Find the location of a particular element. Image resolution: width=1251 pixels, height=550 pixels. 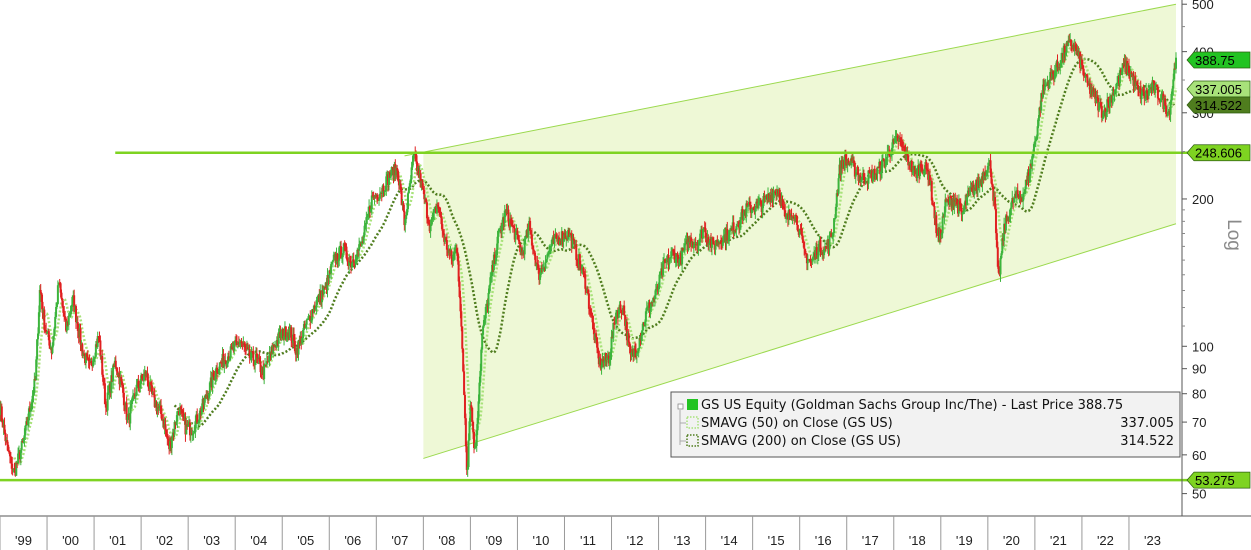

price-tag-box is located at coordinates (1218, 480).